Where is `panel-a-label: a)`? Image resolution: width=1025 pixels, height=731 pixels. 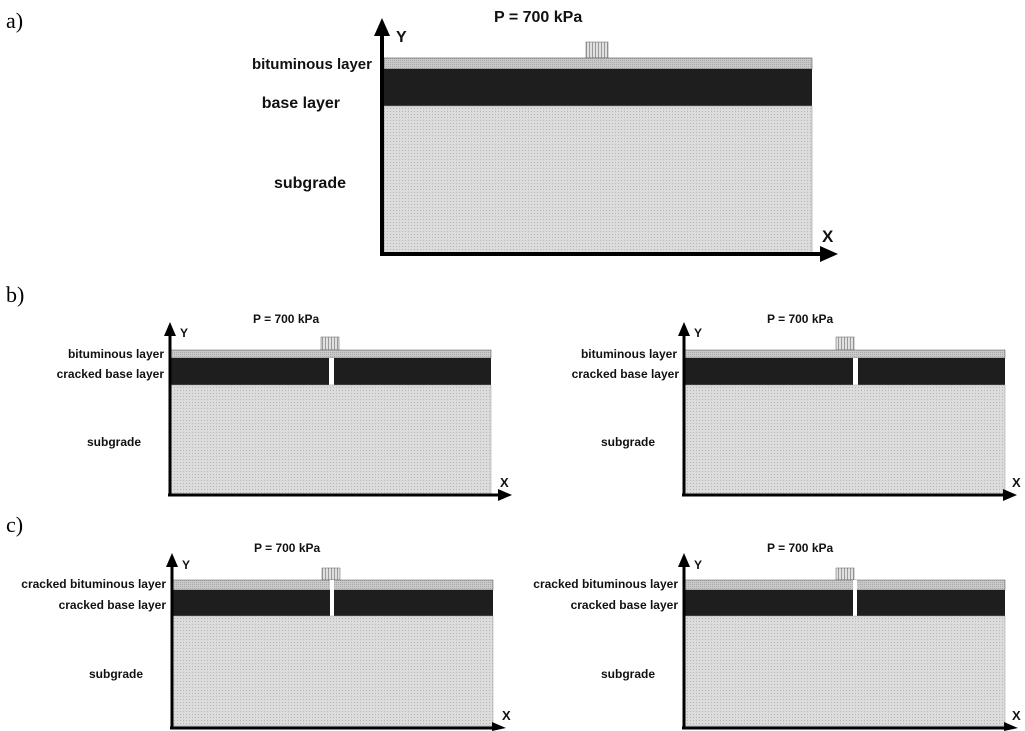
panel-a-label: a) is located at coordinates (14, 20).